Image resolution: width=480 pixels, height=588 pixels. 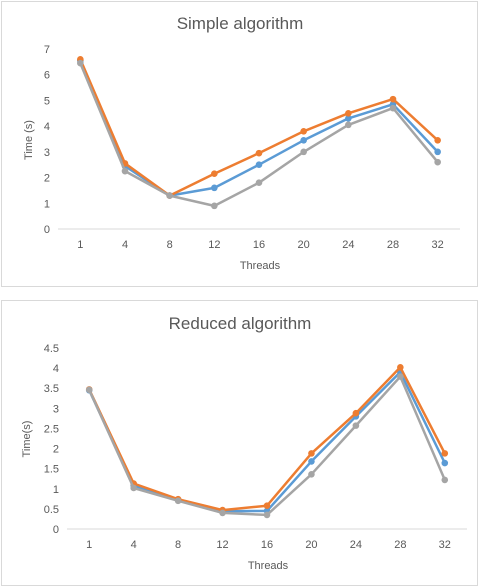 What do you see at coordinates (51, 429) in the screenshot?
I see `y-tick-label: 2.5` at bounding box center [51, 429].